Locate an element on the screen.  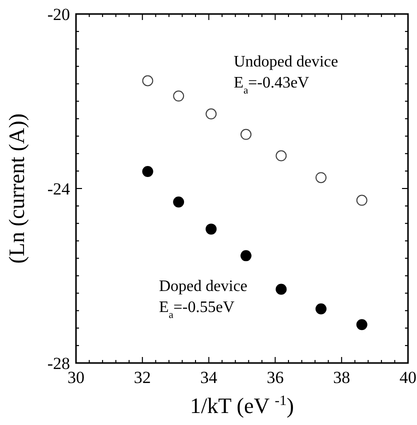
annotation: E$_{a}$=-0.43eV is located at coordinates (272, 85).